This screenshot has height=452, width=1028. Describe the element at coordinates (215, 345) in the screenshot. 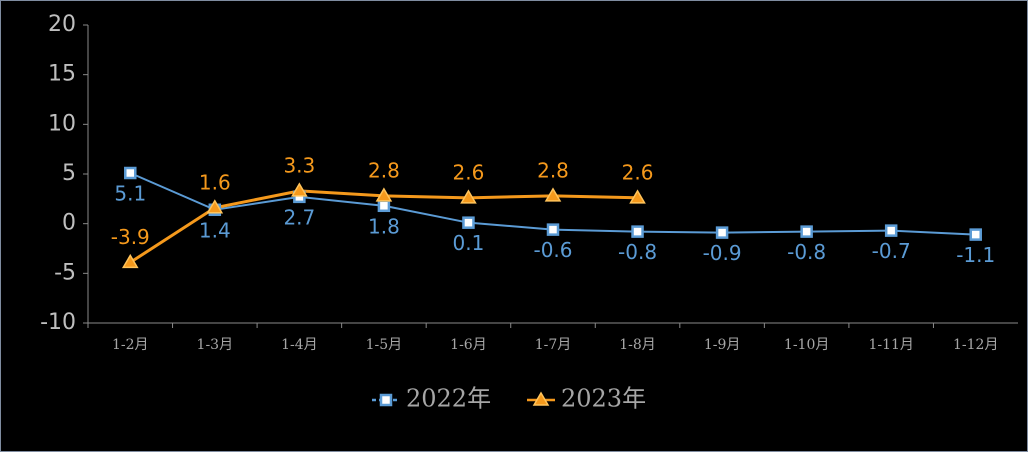

I see `x-tick-label: 1-3月` at that location.